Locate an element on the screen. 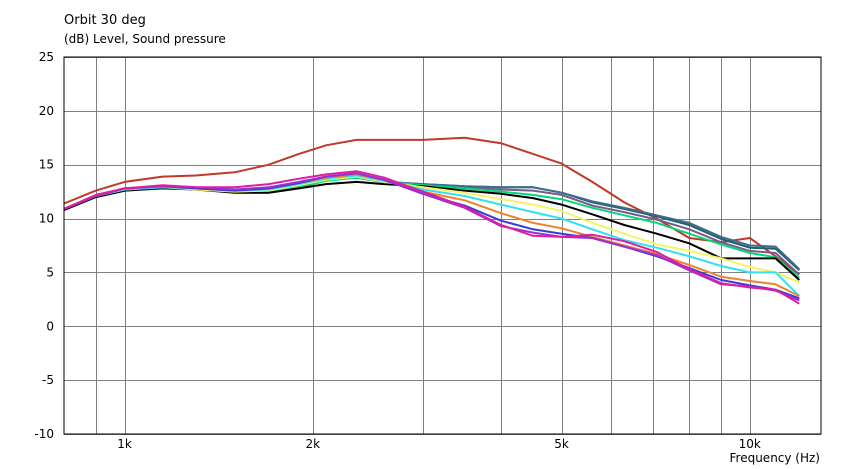  y-tick-label: 25 is located at coordinates (46, 57).